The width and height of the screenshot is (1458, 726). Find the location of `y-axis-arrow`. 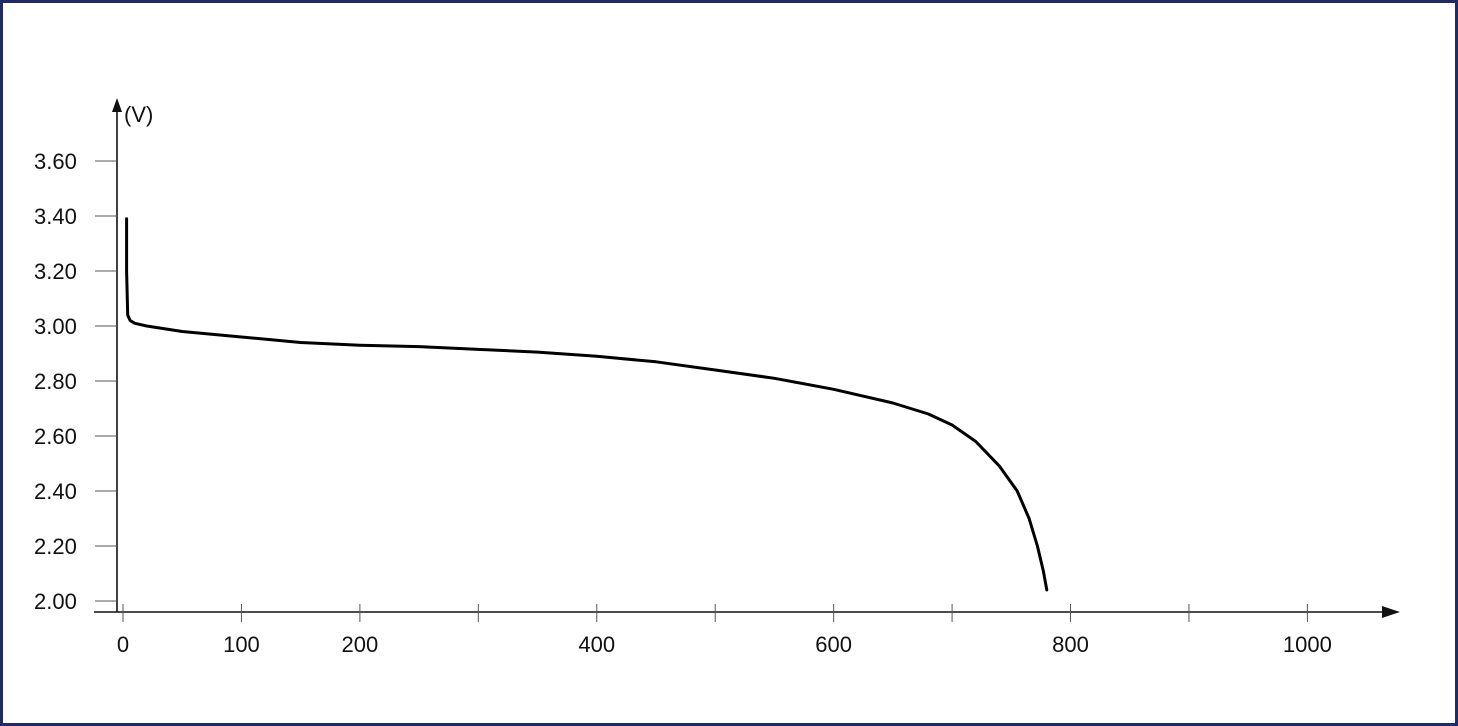

y-axis-arrow is located at coordinates (117, 105).